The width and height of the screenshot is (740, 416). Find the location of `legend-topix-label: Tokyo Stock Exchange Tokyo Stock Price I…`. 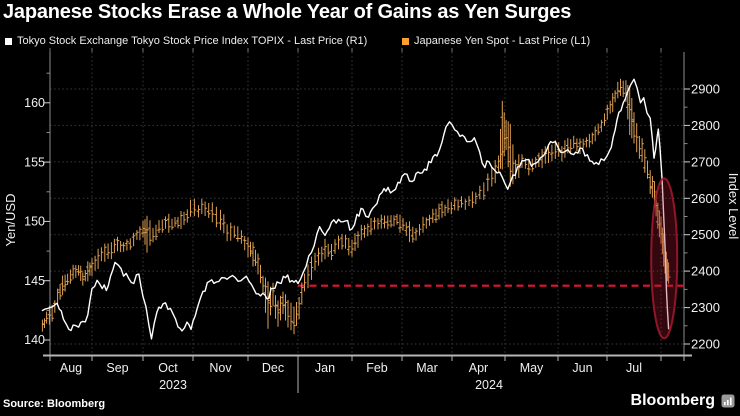

legend-topix-label: Tokyo Stock Exchange Tokyo Stock Price I… is located at coordinates (192, 41).